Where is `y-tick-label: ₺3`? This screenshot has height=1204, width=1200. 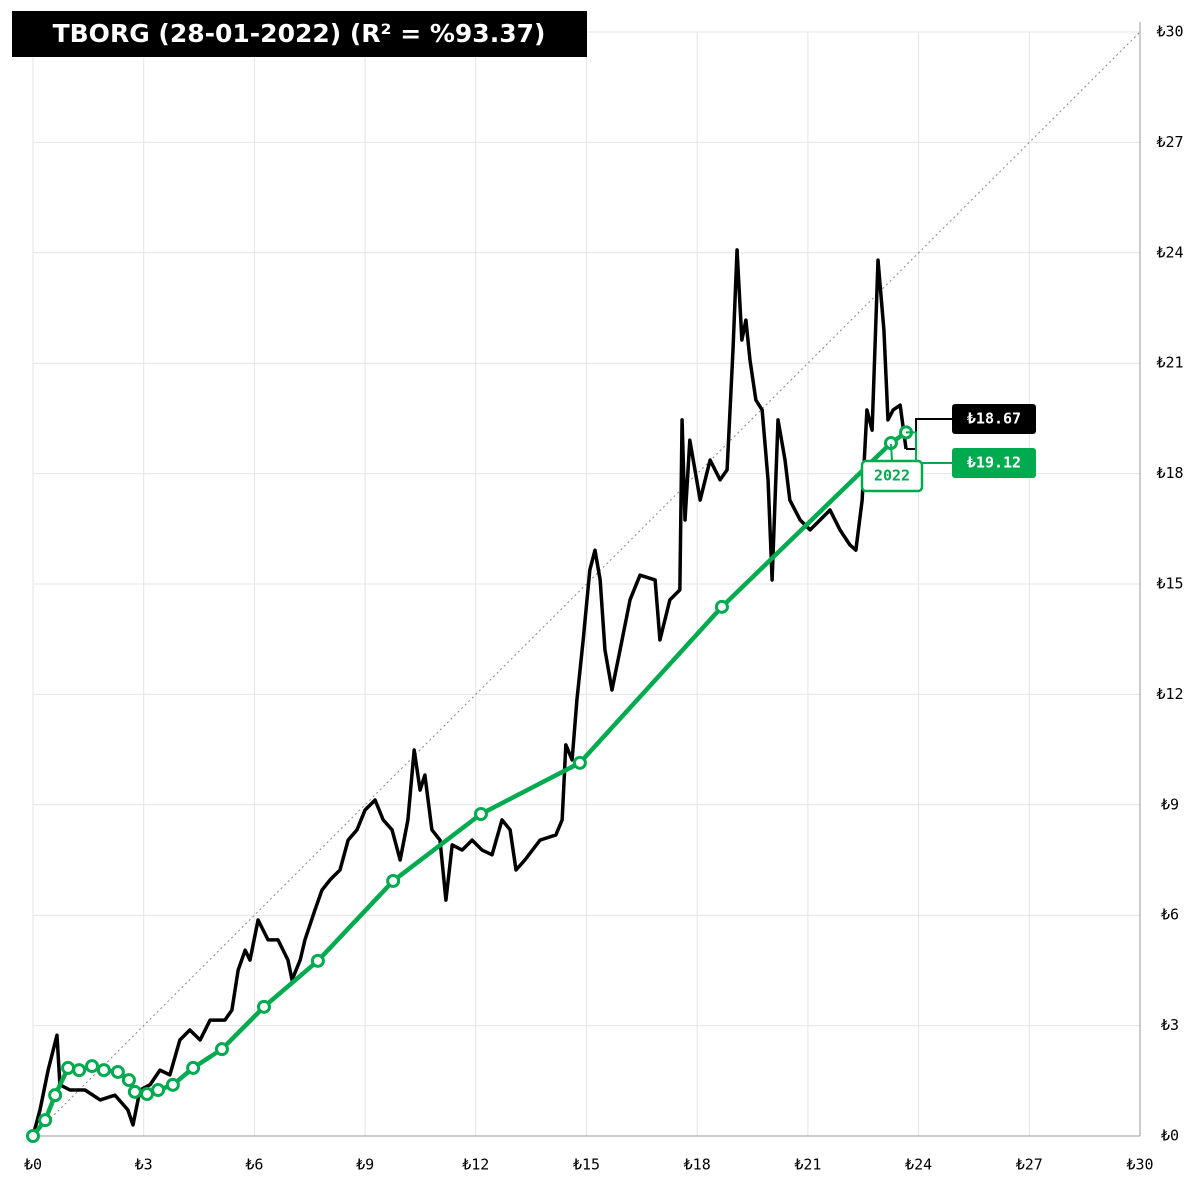 y-tick-label: ₺3 is located at coordinates (1170, 1025).